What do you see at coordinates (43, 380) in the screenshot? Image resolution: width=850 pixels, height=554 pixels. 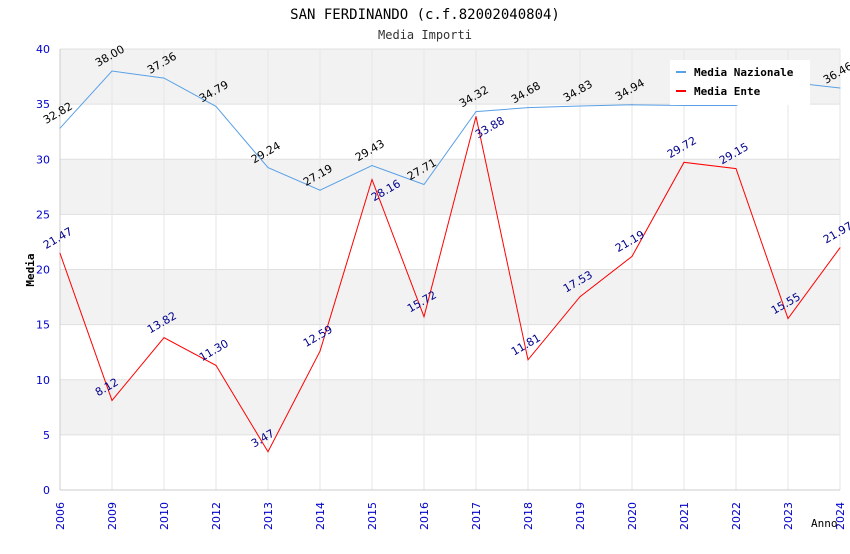 I see `y-tick-label: 10` at bounding box center [43, 380].